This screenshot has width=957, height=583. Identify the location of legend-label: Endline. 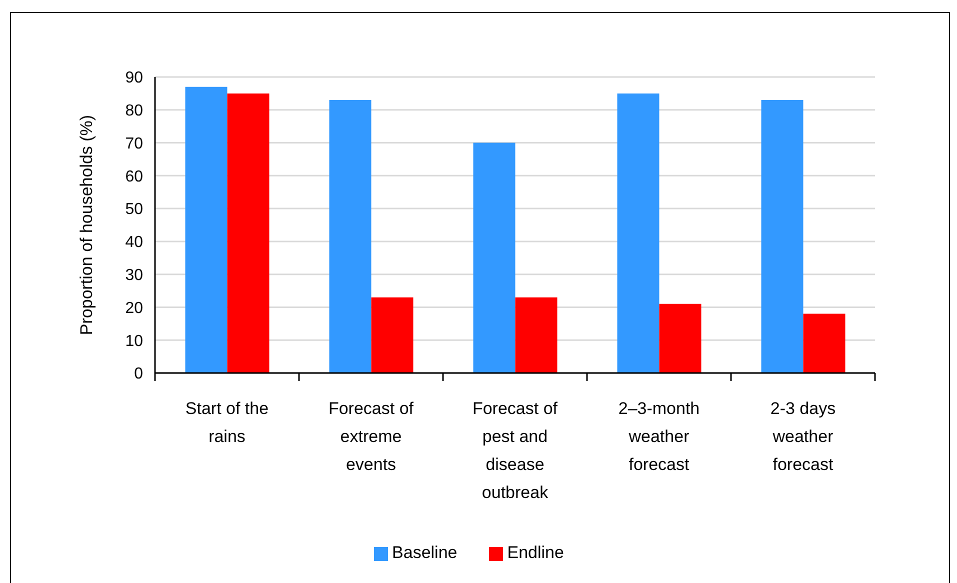
(535, 552).